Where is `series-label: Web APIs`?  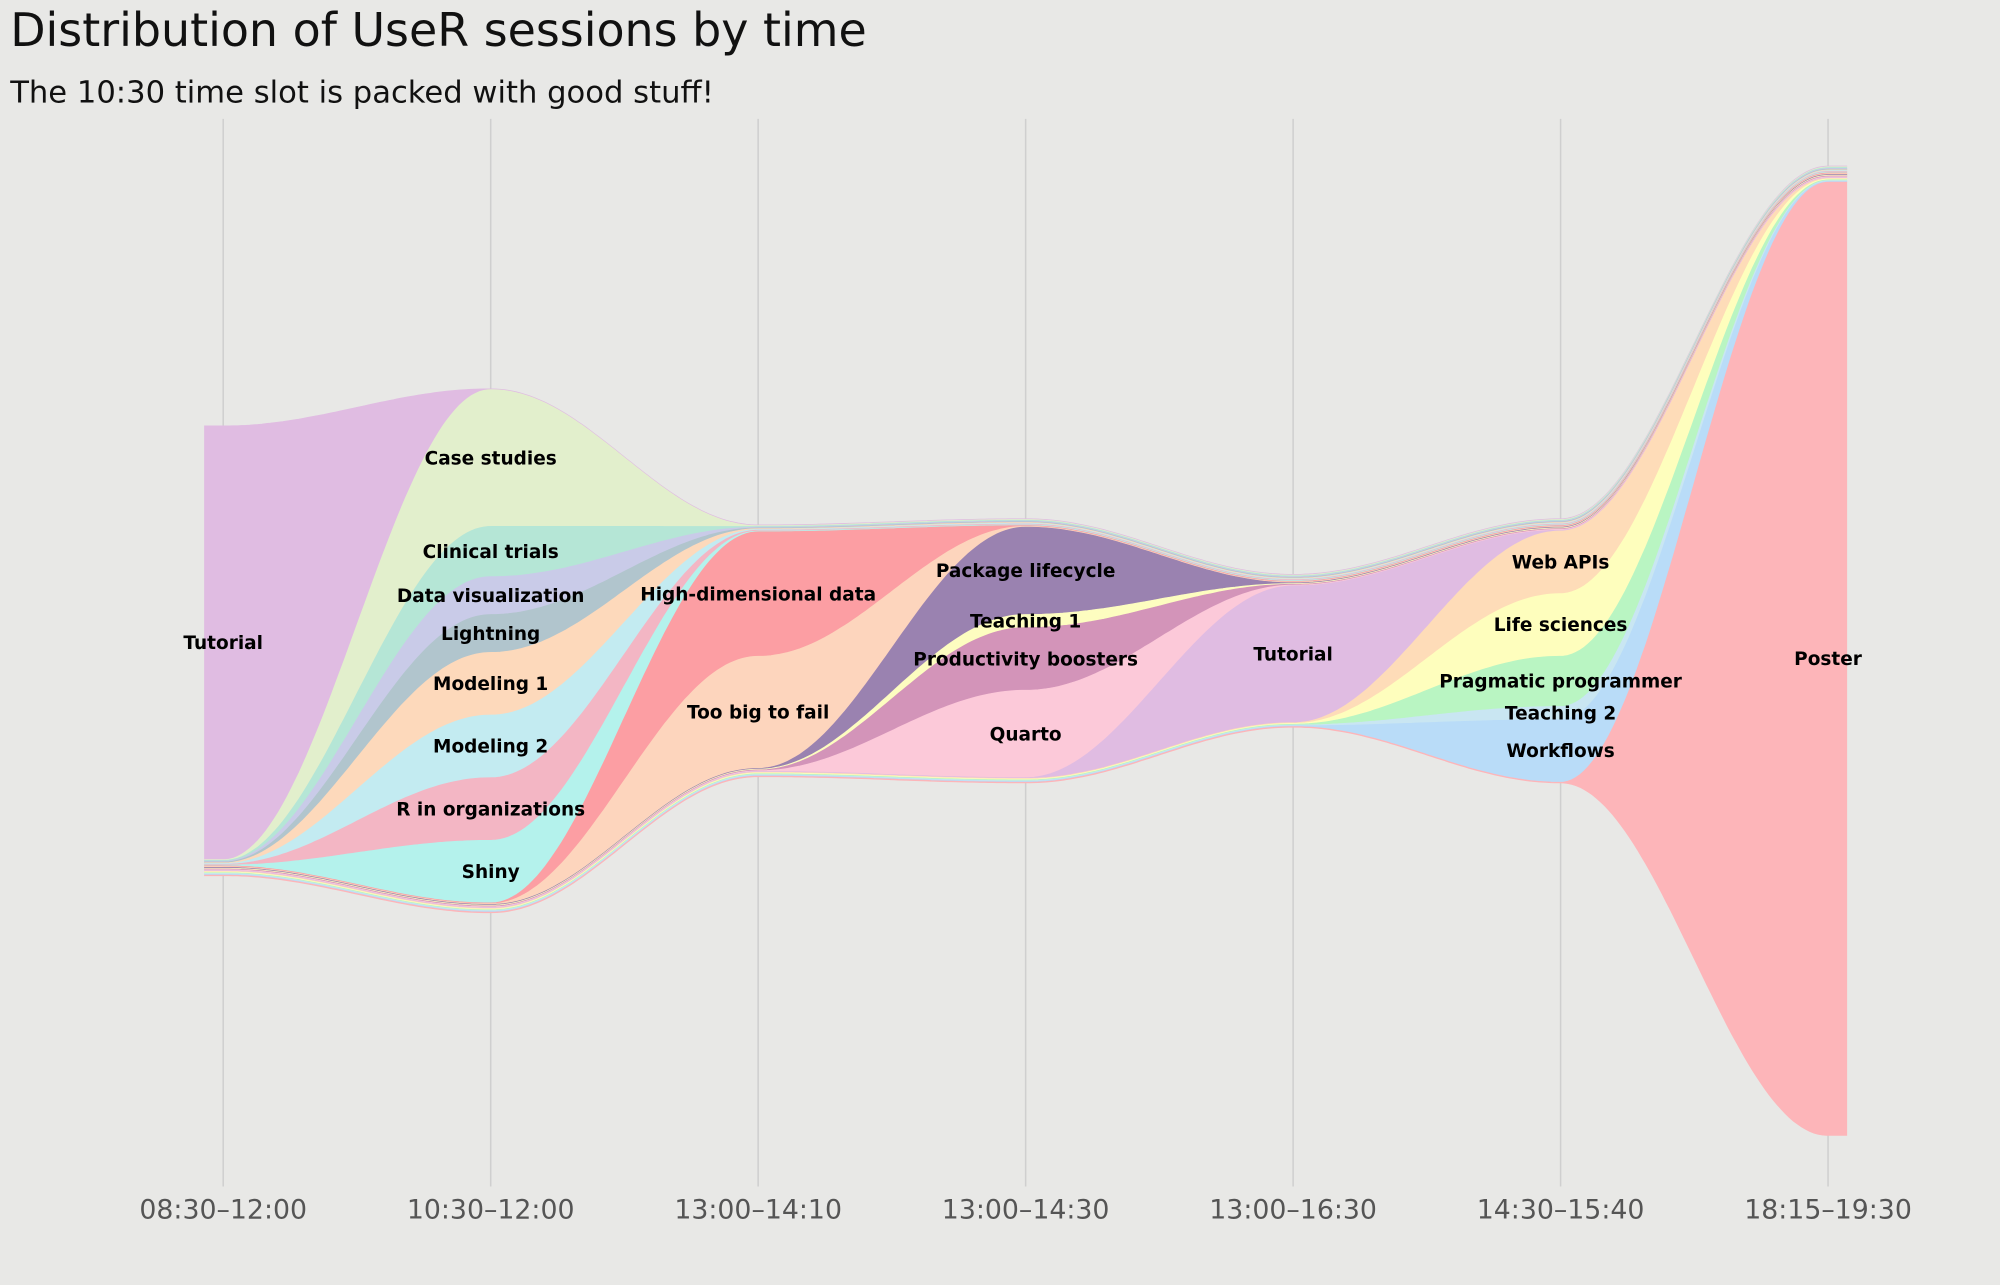
series-label: Web APIs is located at coordinates (1561, 563).